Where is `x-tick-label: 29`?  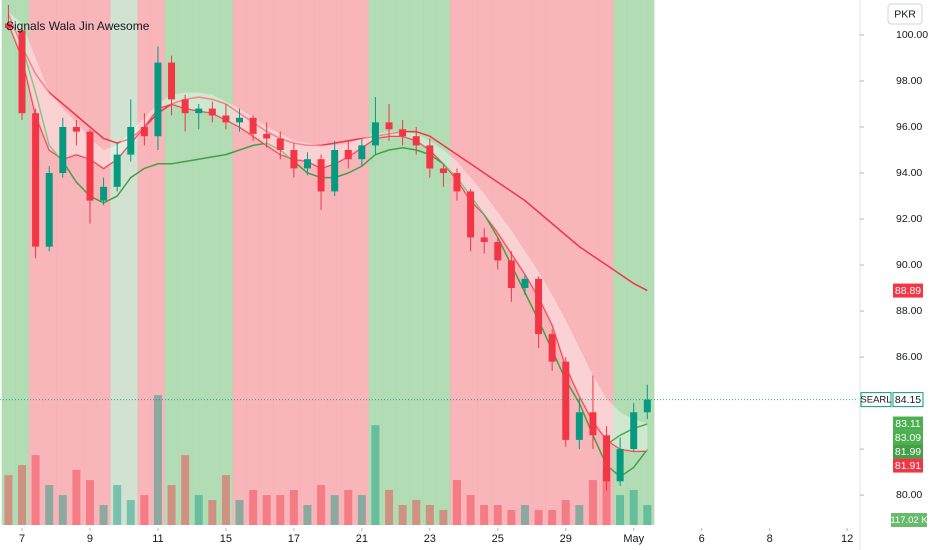 x-tick-label: 29 is located at coordinates (566, 539).